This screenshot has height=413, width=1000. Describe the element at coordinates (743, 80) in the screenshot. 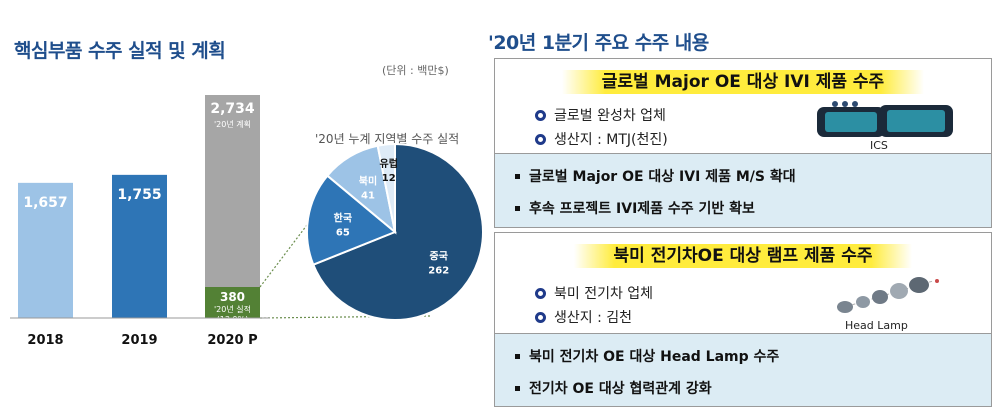

I see `box1-headline: 글로벌 Major OE 대상 IVI 제품 수주` at that location.